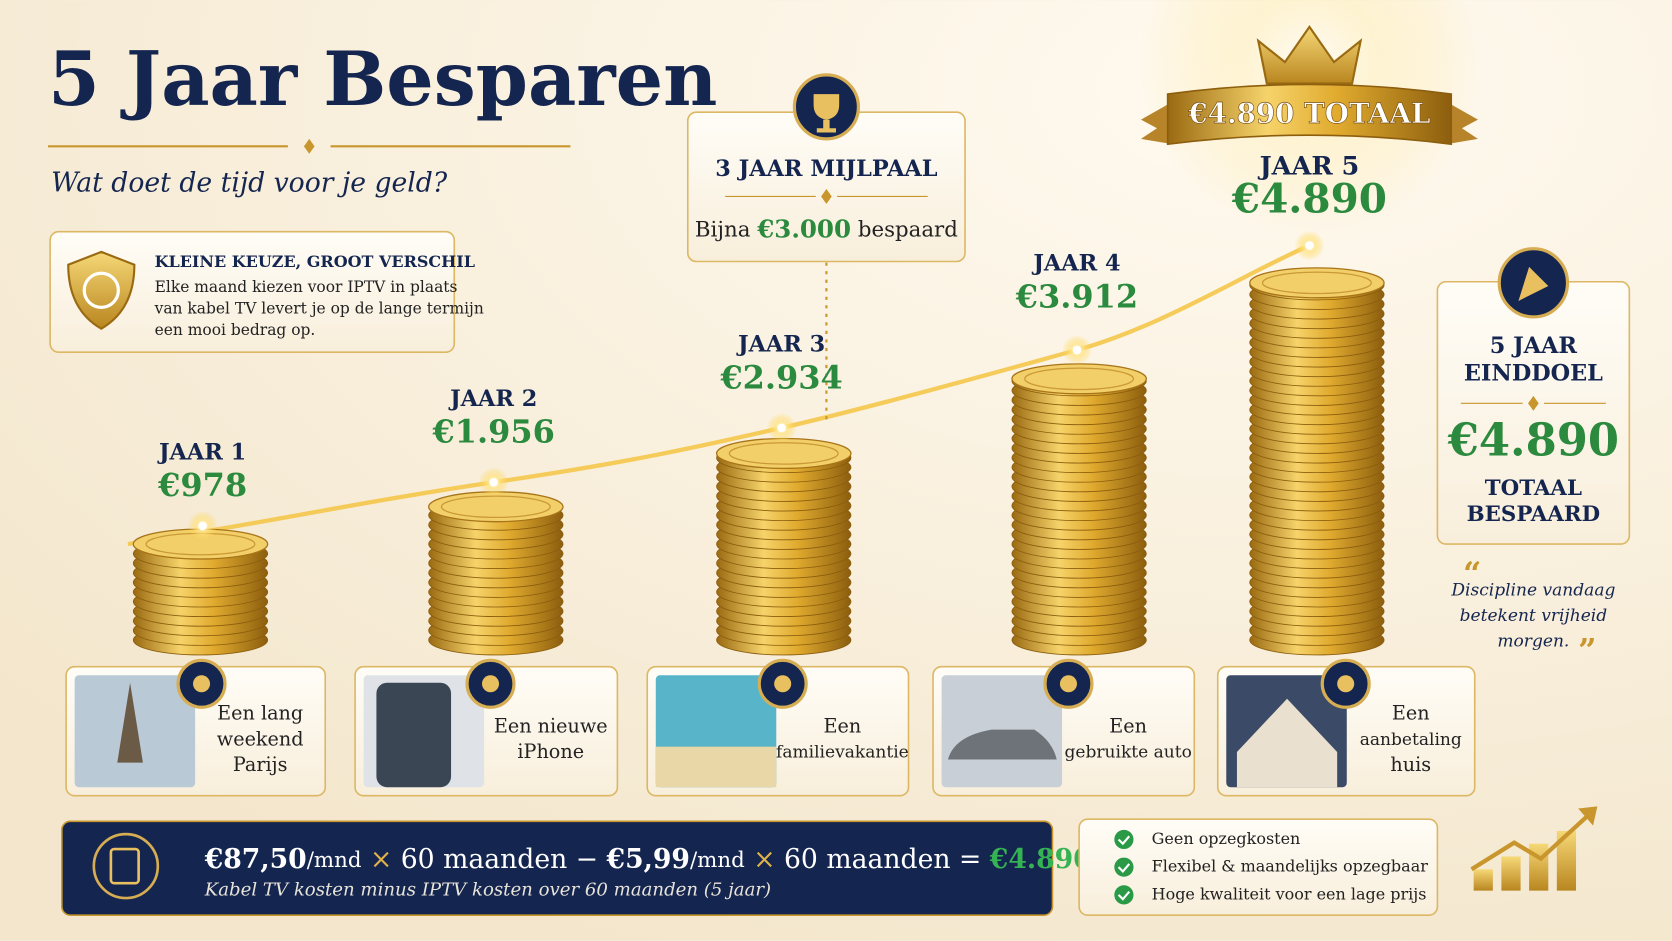 The height and width of the screenshot is (941, 1672). I want to click on party-icon, so click(1533, 283).